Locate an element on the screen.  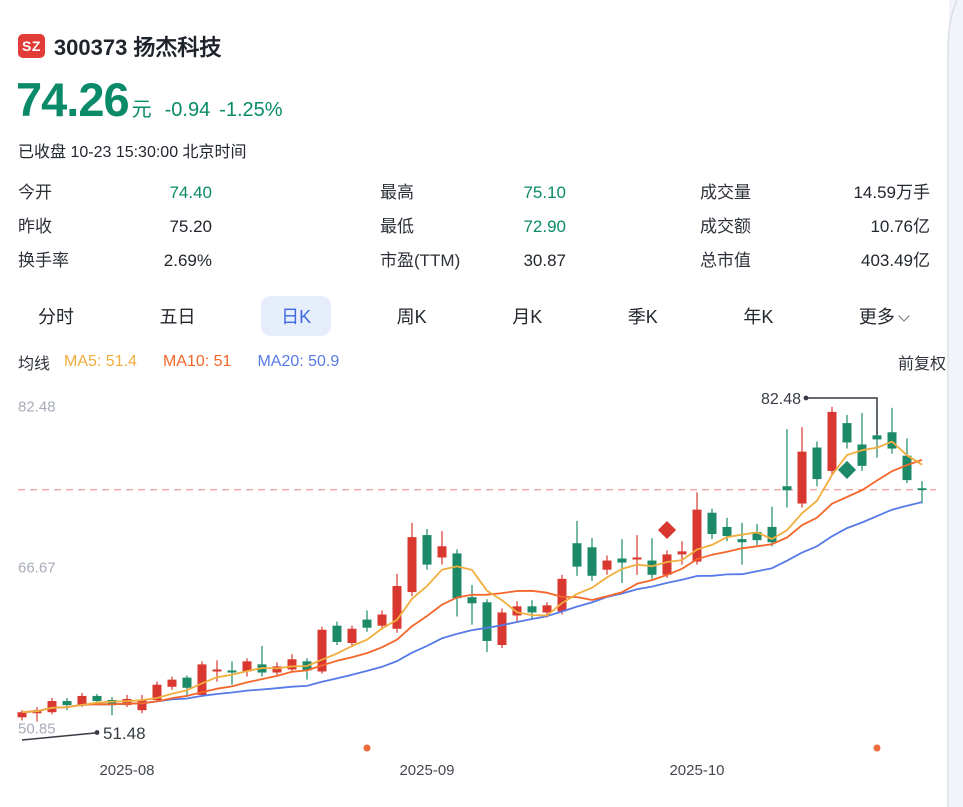
stat-label: 成交量 is located at coordinates (725, 192).